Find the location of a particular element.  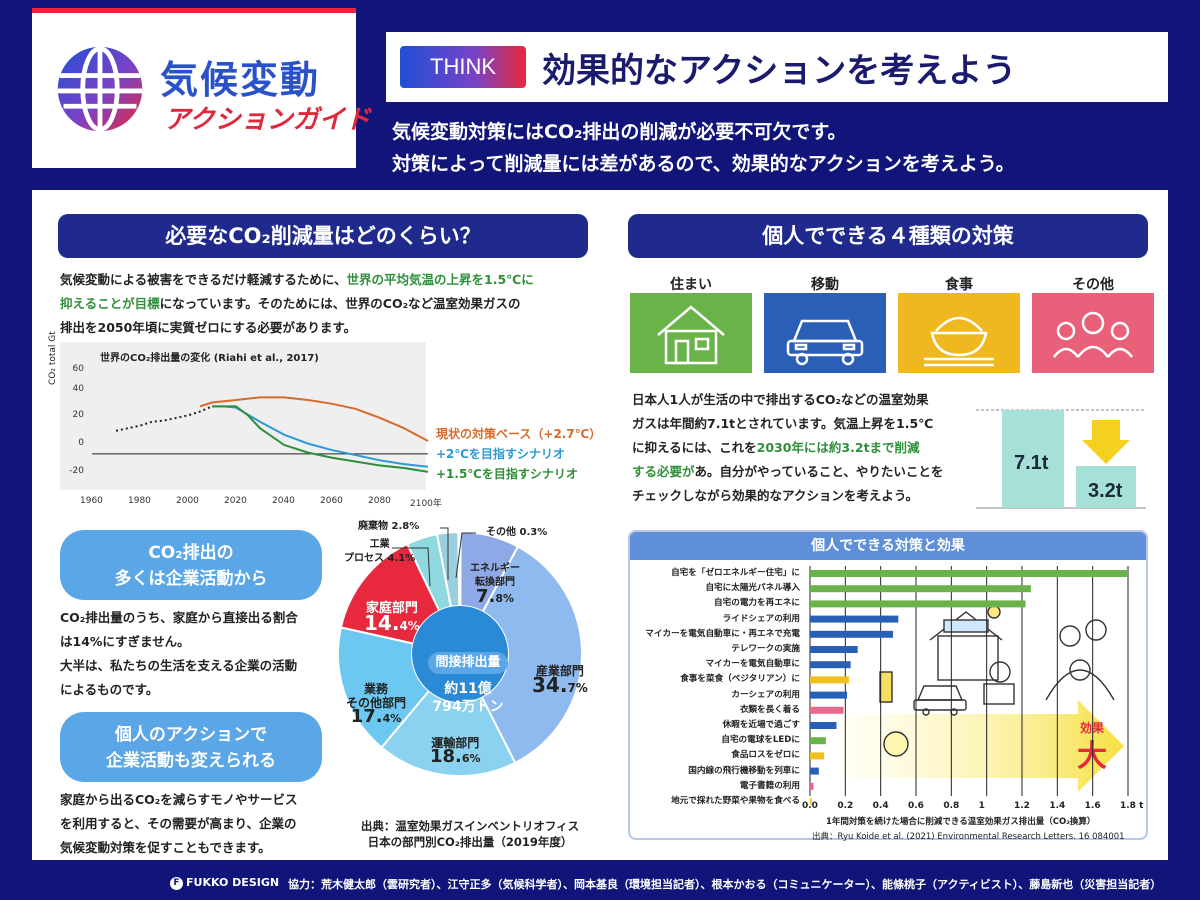

label-line: 業務 is located at coordinates (376, 689).